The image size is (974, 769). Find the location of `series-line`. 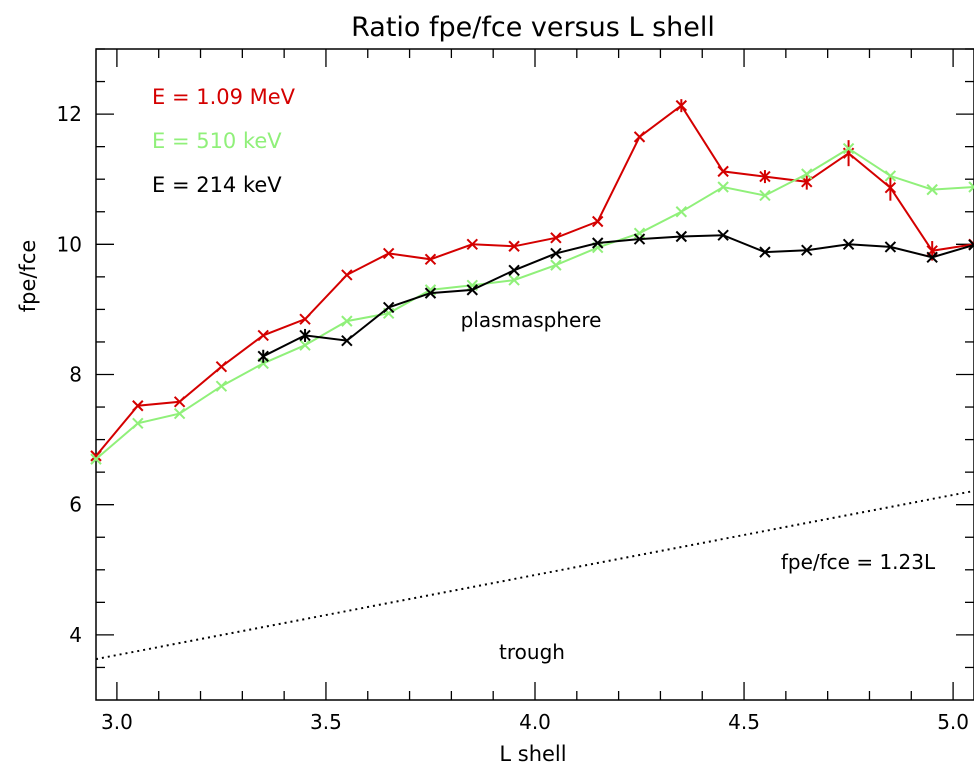

series-line is located at coordinates (618, 296).